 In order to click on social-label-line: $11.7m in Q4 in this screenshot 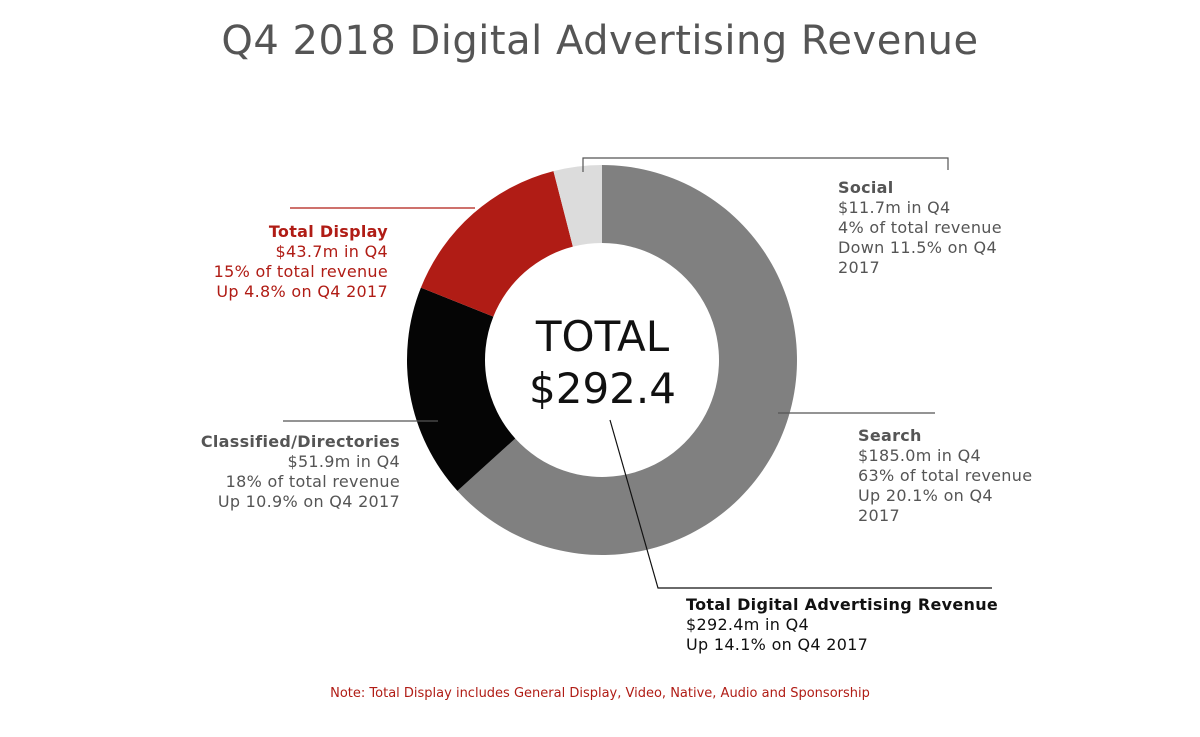, I will do `click(894, 207)`.